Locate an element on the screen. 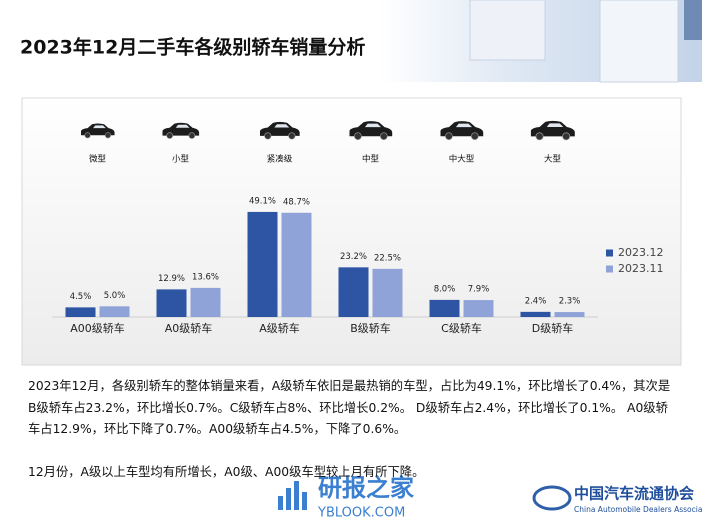 This screenshot has height=527, width=702. legend-label: 2023.12 is located at coordinates (641, 252).